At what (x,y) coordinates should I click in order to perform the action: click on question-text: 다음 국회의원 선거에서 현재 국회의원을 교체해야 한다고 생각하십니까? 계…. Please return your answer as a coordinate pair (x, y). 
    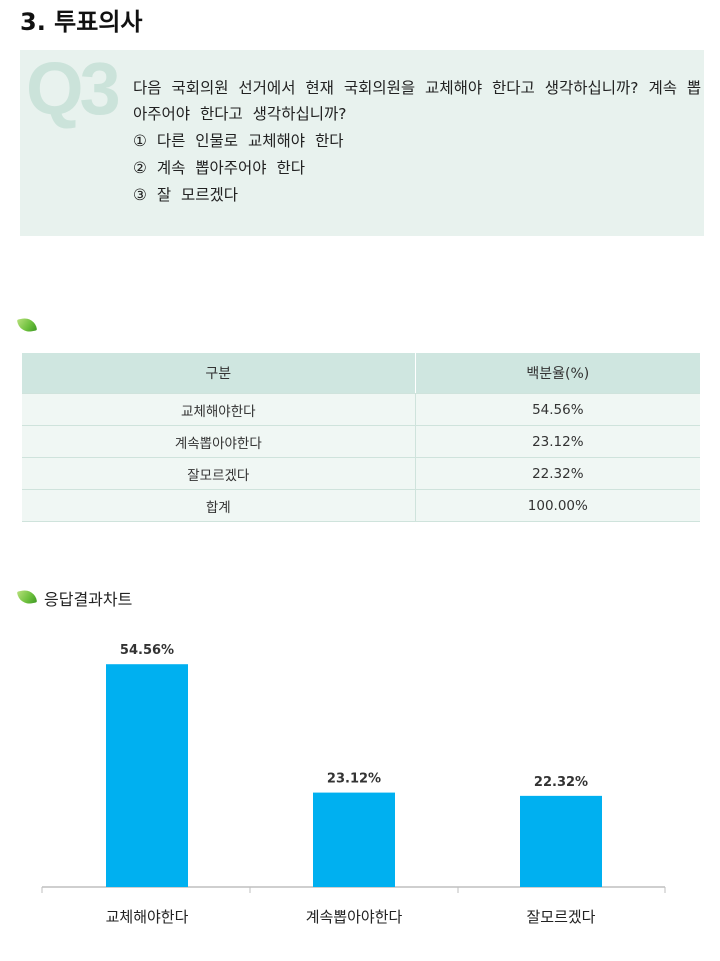
    Looking at the image, I should click on (417, 101).